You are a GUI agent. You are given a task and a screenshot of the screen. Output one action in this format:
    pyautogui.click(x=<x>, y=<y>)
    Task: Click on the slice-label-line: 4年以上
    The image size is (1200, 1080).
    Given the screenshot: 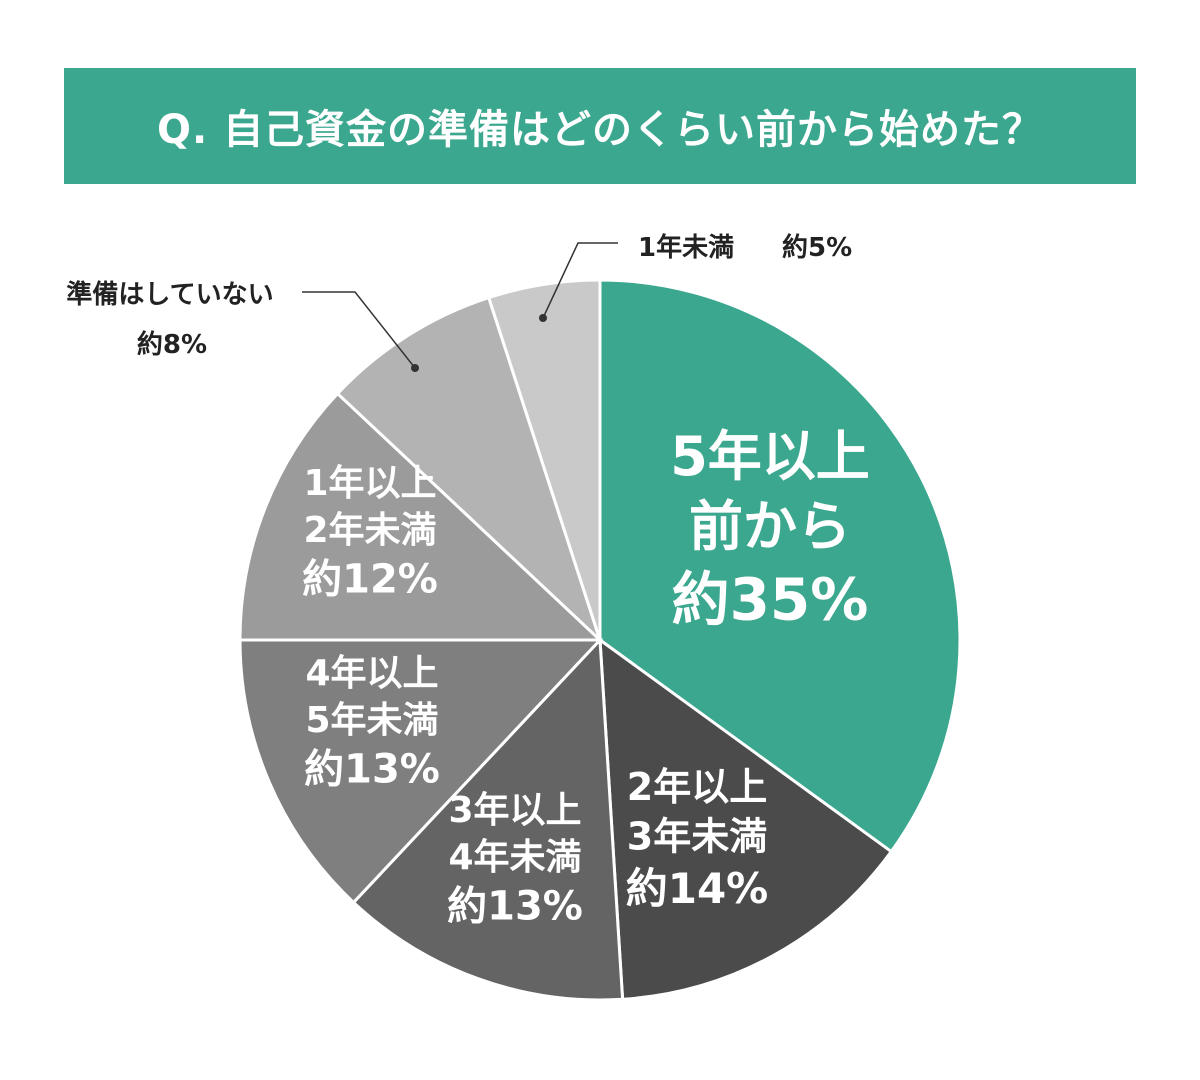 What is the action you would take?
    pyautogui.click(x=371, y=673)
    